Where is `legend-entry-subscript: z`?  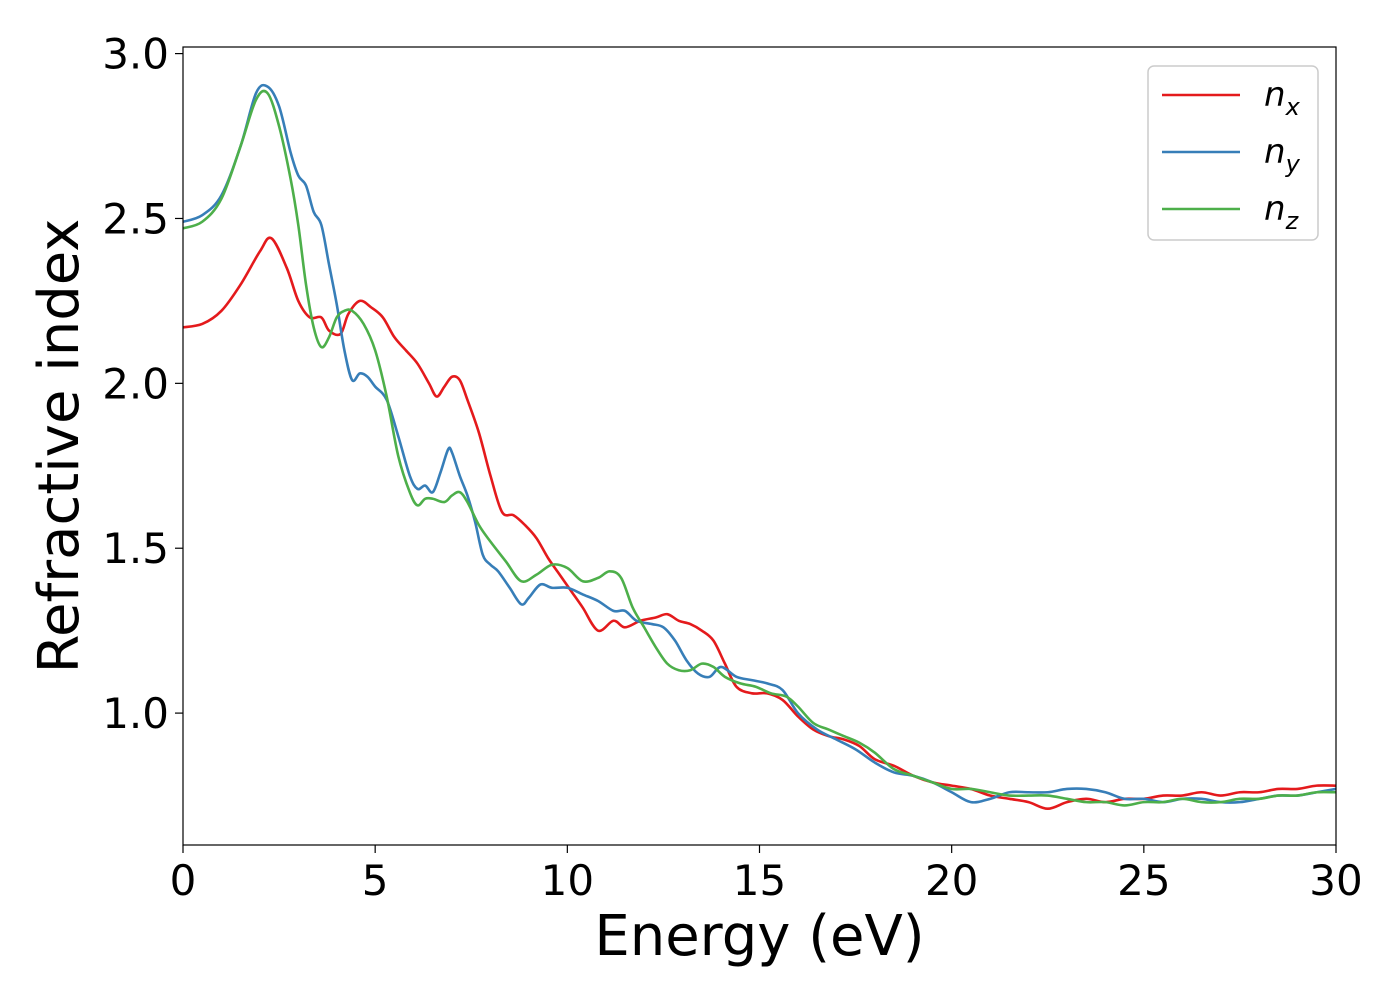
legend-entry-subscript: z is located at coordinates (1292, 221).